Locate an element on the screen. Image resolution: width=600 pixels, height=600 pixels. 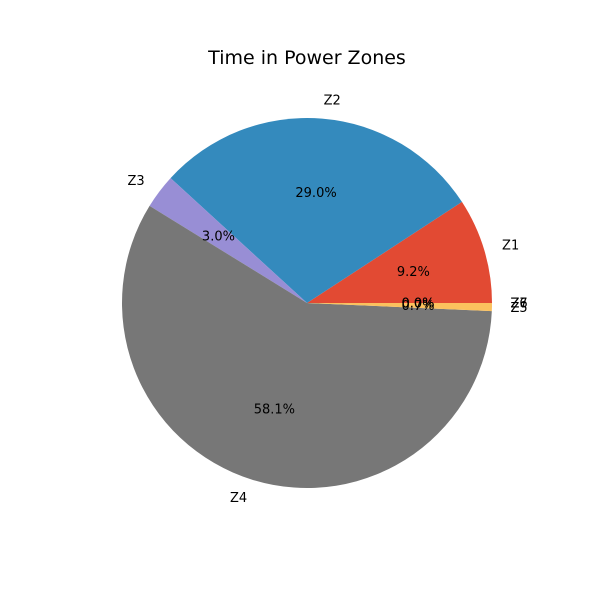
slice-label-z2: Z2 is located at coordinates (332, 101).